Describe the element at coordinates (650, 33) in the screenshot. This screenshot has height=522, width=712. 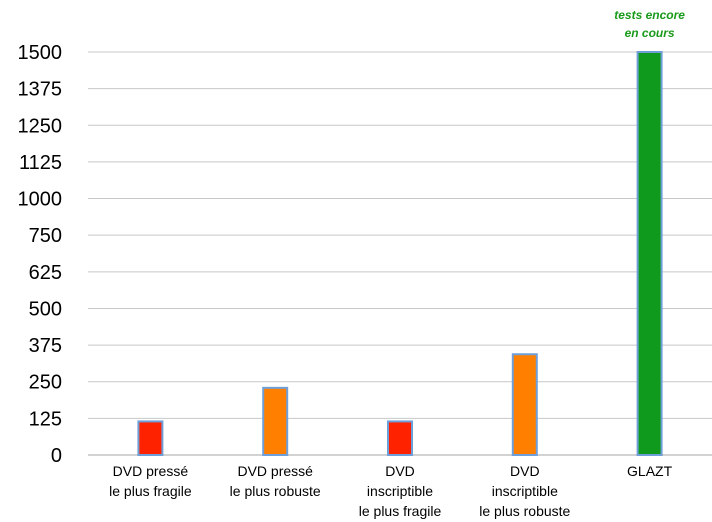
I see `annotation-text: en cours` at that location.